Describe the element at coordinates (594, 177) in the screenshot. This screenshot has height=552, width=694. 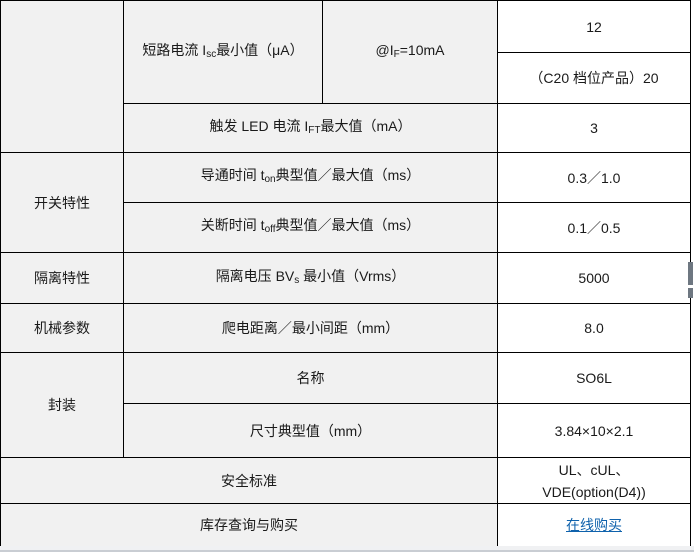
I see `cell-value-ton: 0.3／1.0` at that location.